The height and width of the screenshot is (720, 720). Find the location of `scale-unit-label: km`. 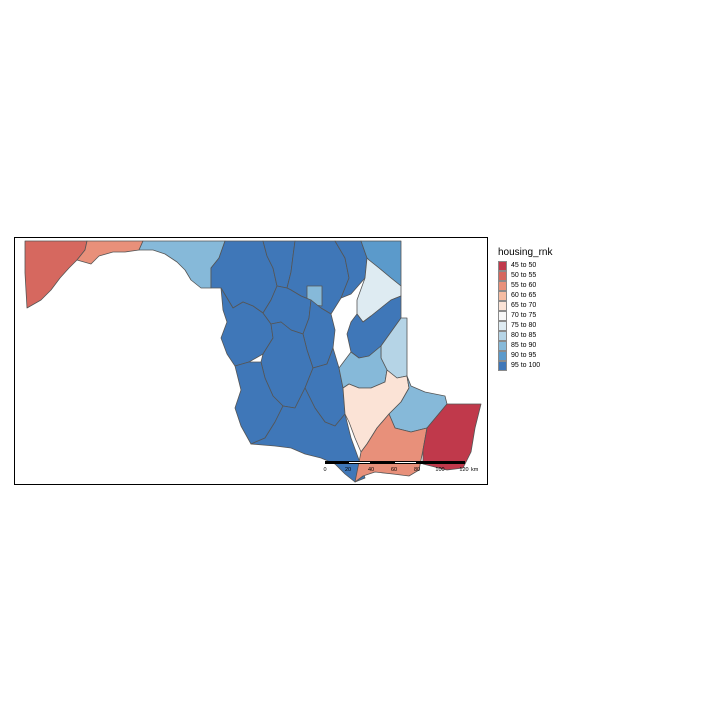

scale-unit-label: km is located at coordinates (475, 470).